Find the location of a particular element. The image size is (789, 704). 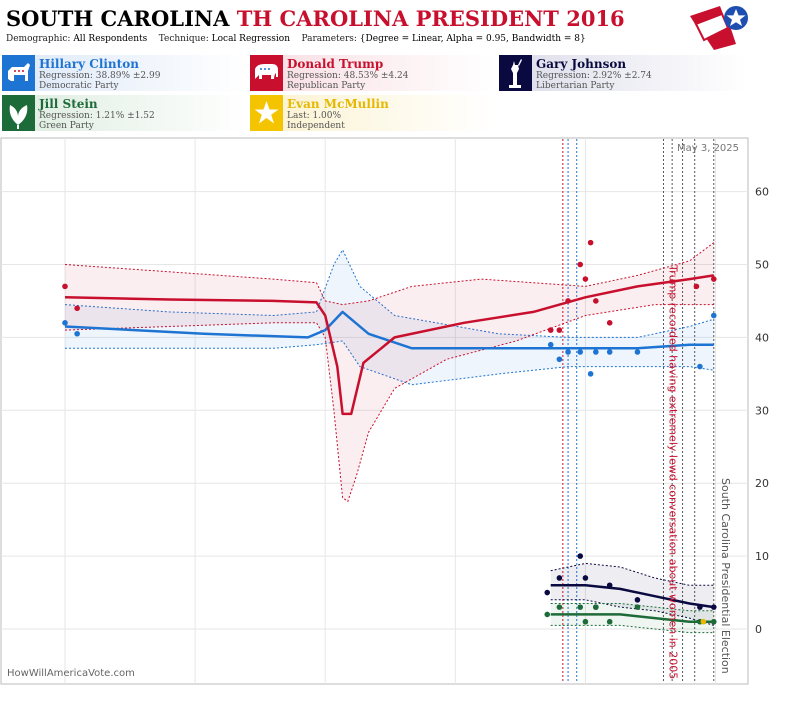

technique-label: Technique: is located at coordinates (183, 39).